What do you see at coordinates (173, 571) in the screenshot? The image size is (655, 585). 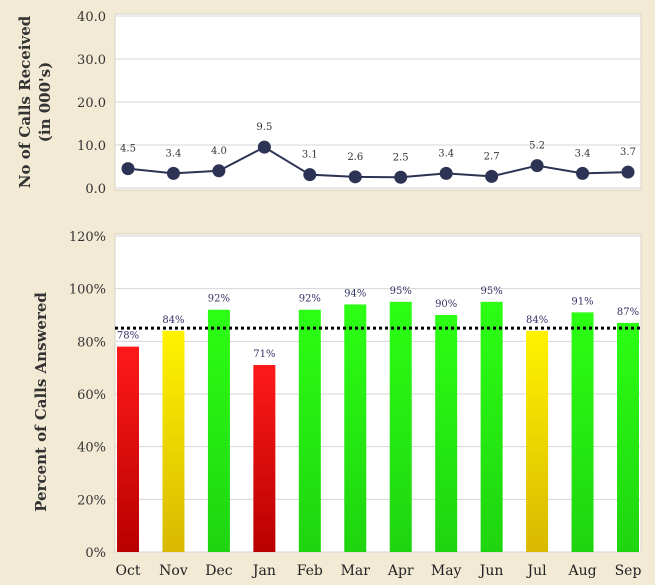 I see `month-label: Nov` at bounding box center [173, 571].